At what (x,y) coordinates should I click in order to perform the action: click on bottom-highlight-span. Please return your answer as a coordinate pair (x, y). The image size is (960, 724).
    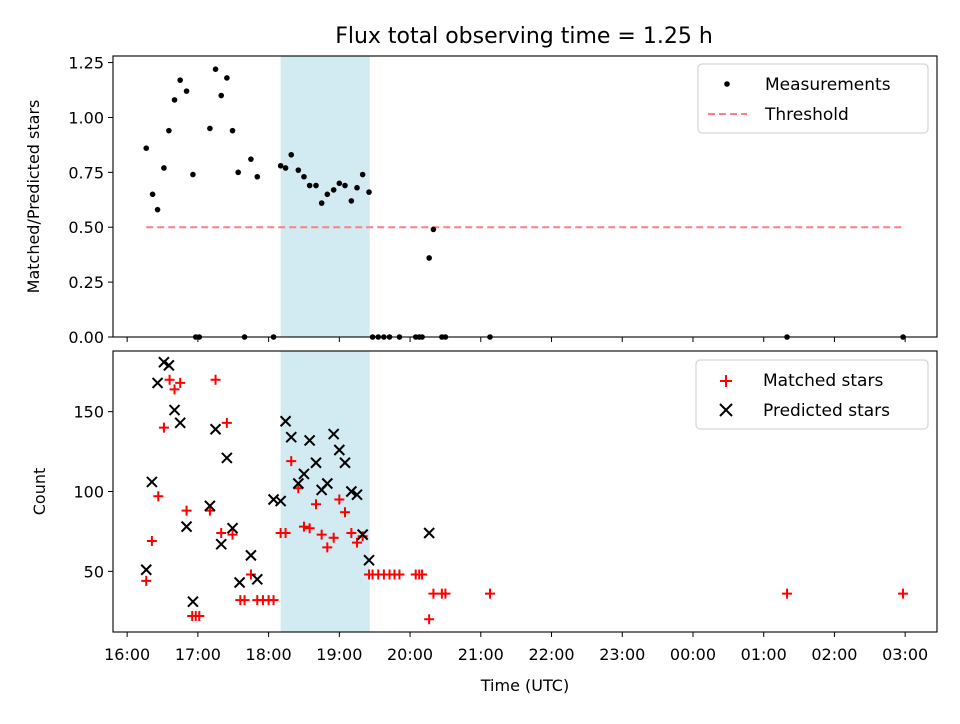
    Looking at the image, I should click on (325, 491).